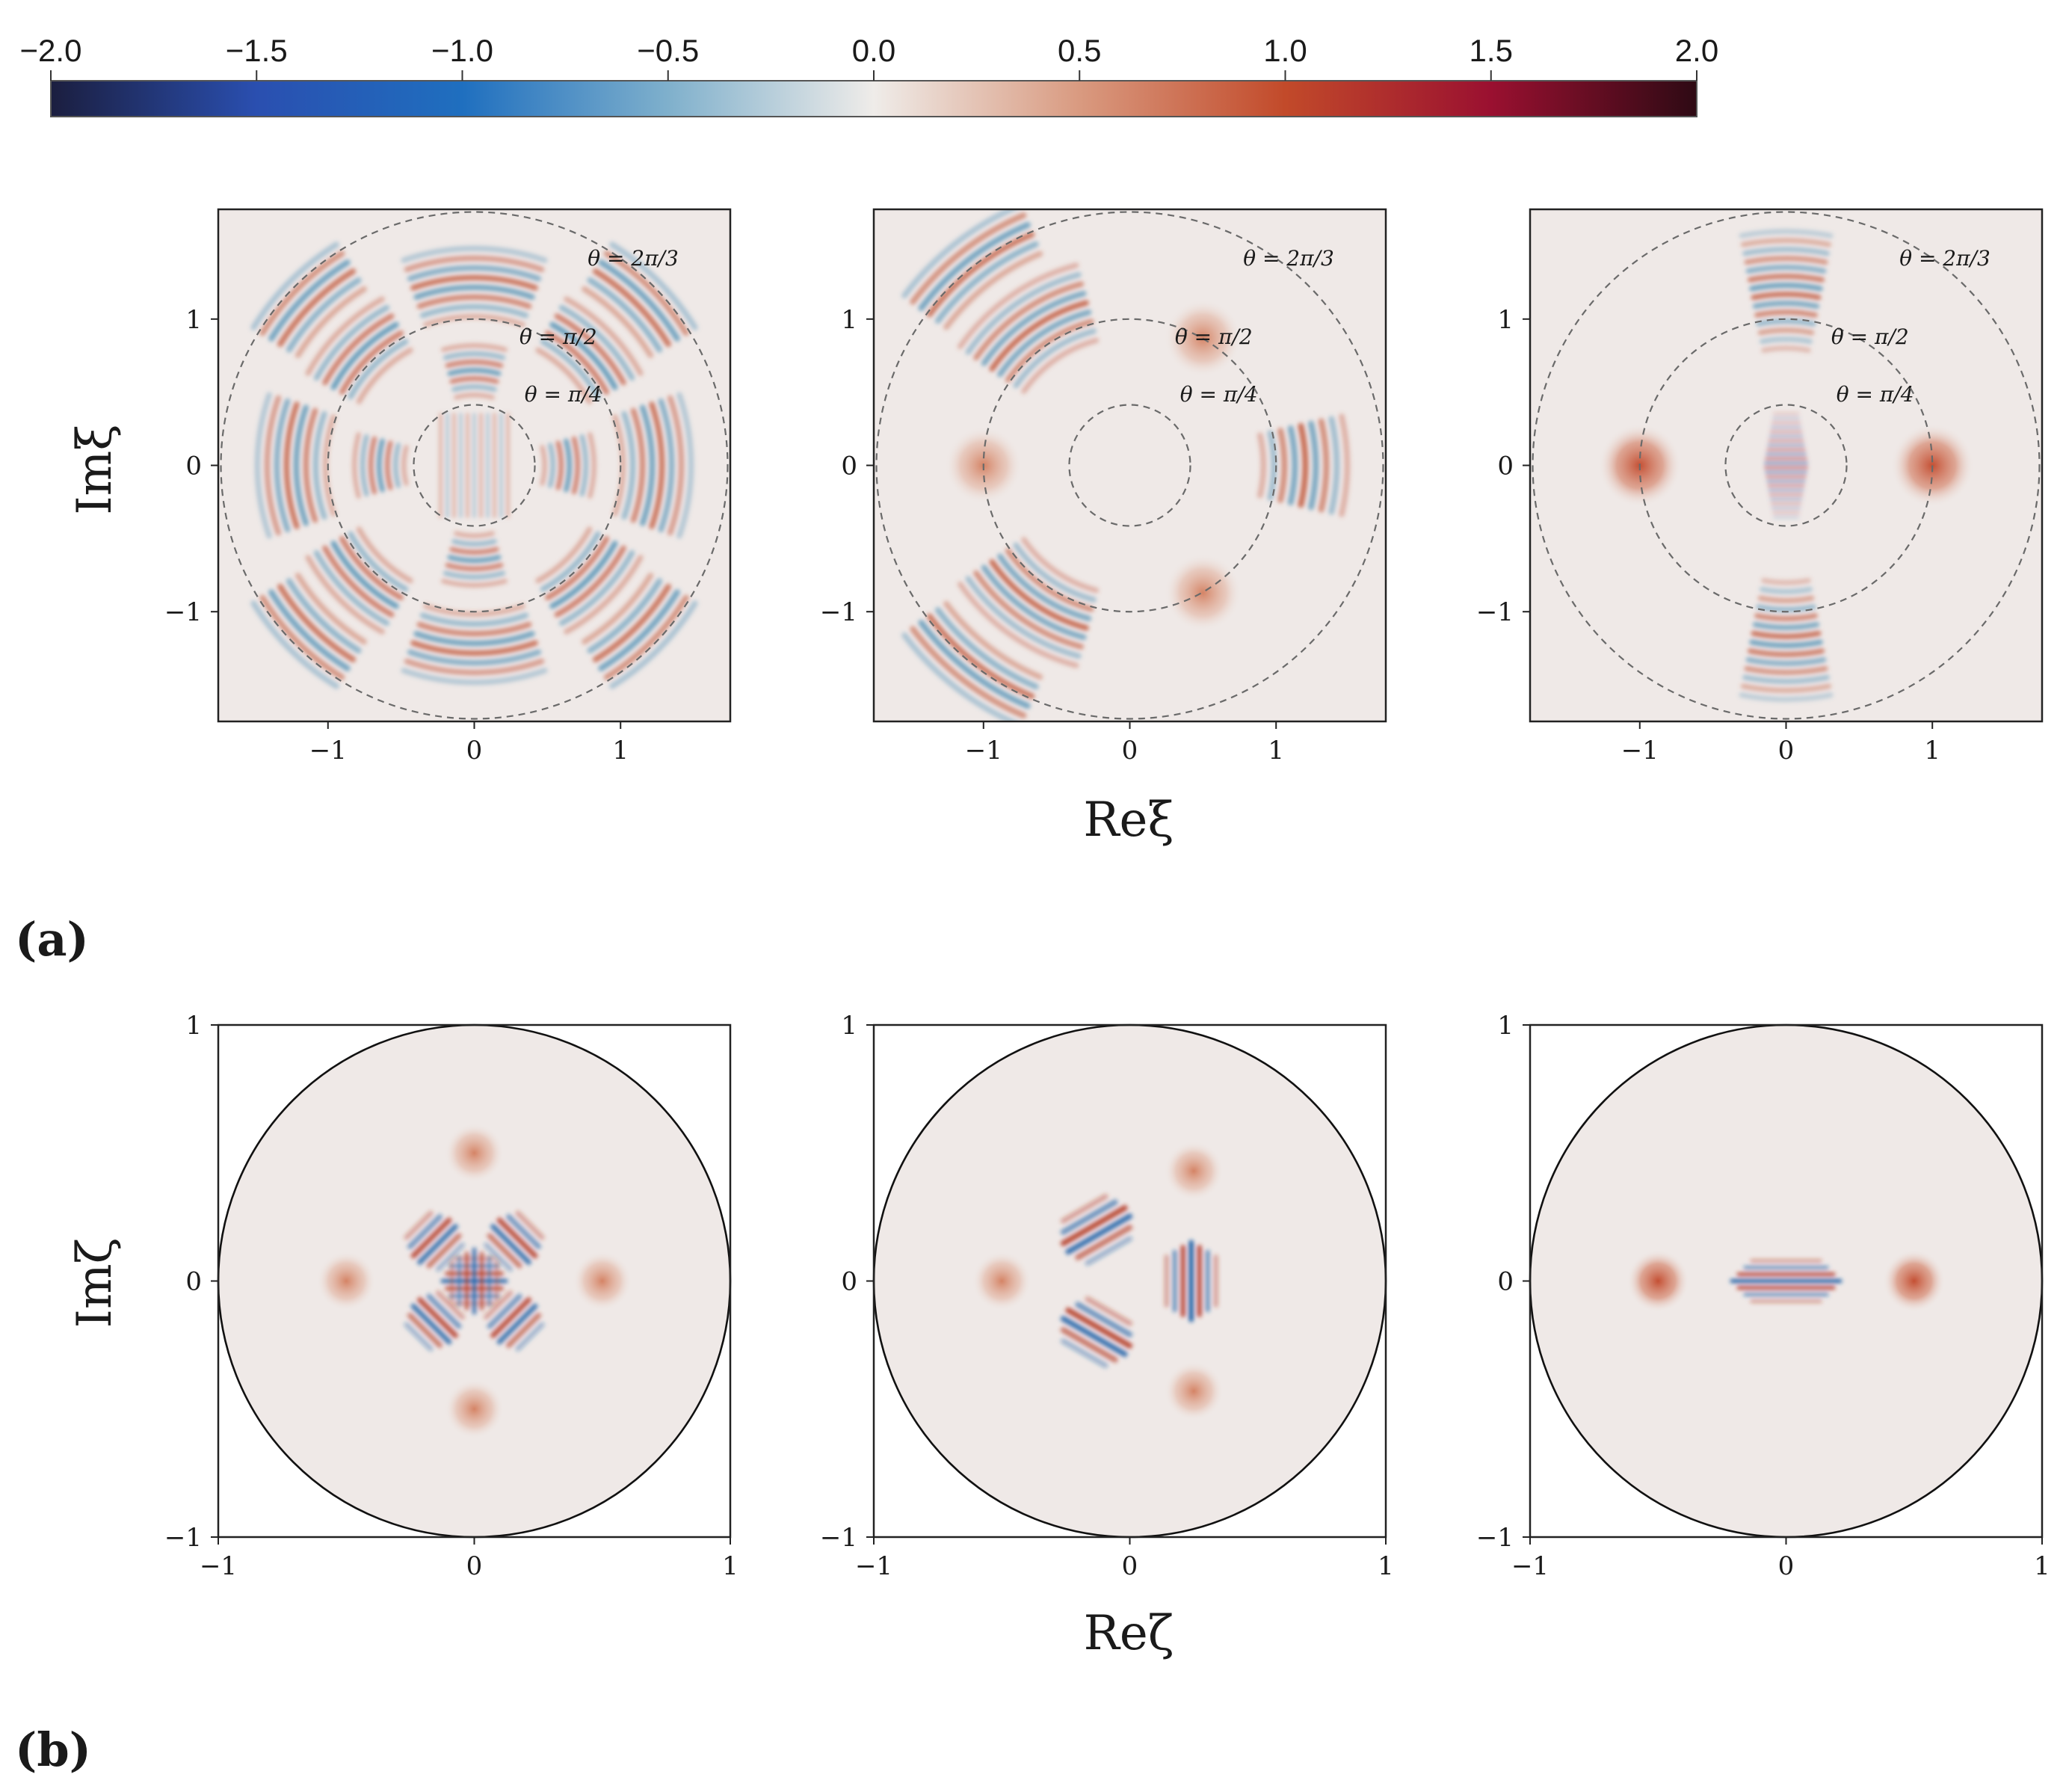 This screenshot has width=2063, height=1792. Describe the element at coordinates (52, 940) in the screenshot. I see `row-a-panel-label: (a)` at that location.